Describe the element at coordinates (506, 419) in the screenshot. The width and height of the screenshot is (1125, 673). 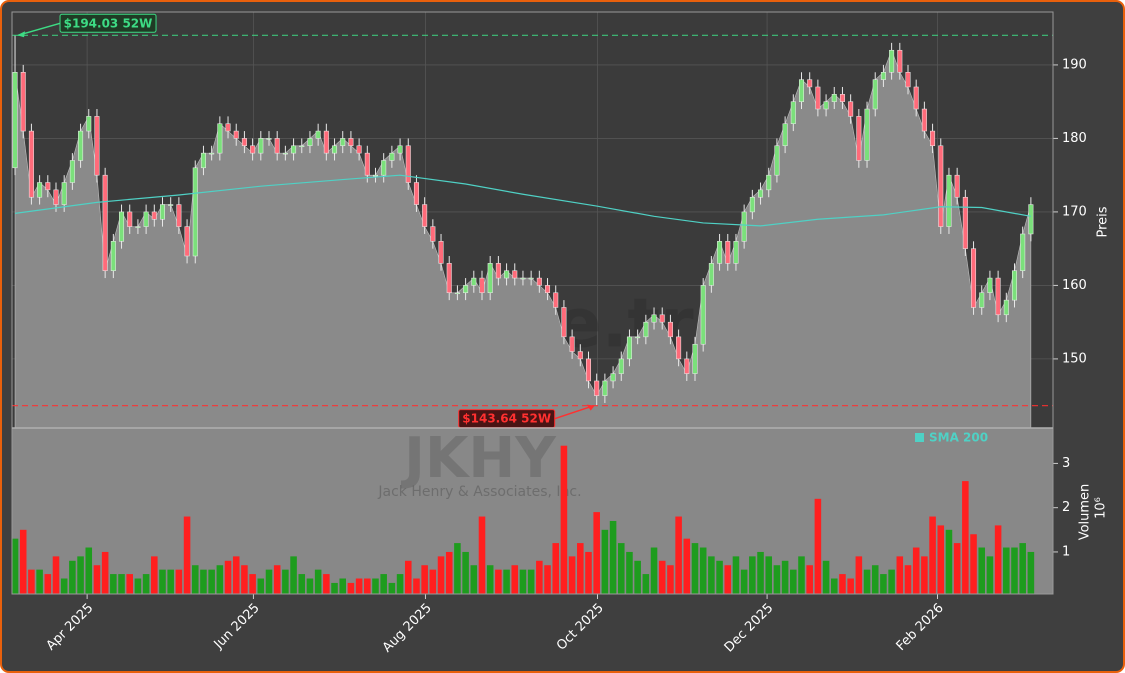
I see `annotation-label: $143.64 52W` at that location.